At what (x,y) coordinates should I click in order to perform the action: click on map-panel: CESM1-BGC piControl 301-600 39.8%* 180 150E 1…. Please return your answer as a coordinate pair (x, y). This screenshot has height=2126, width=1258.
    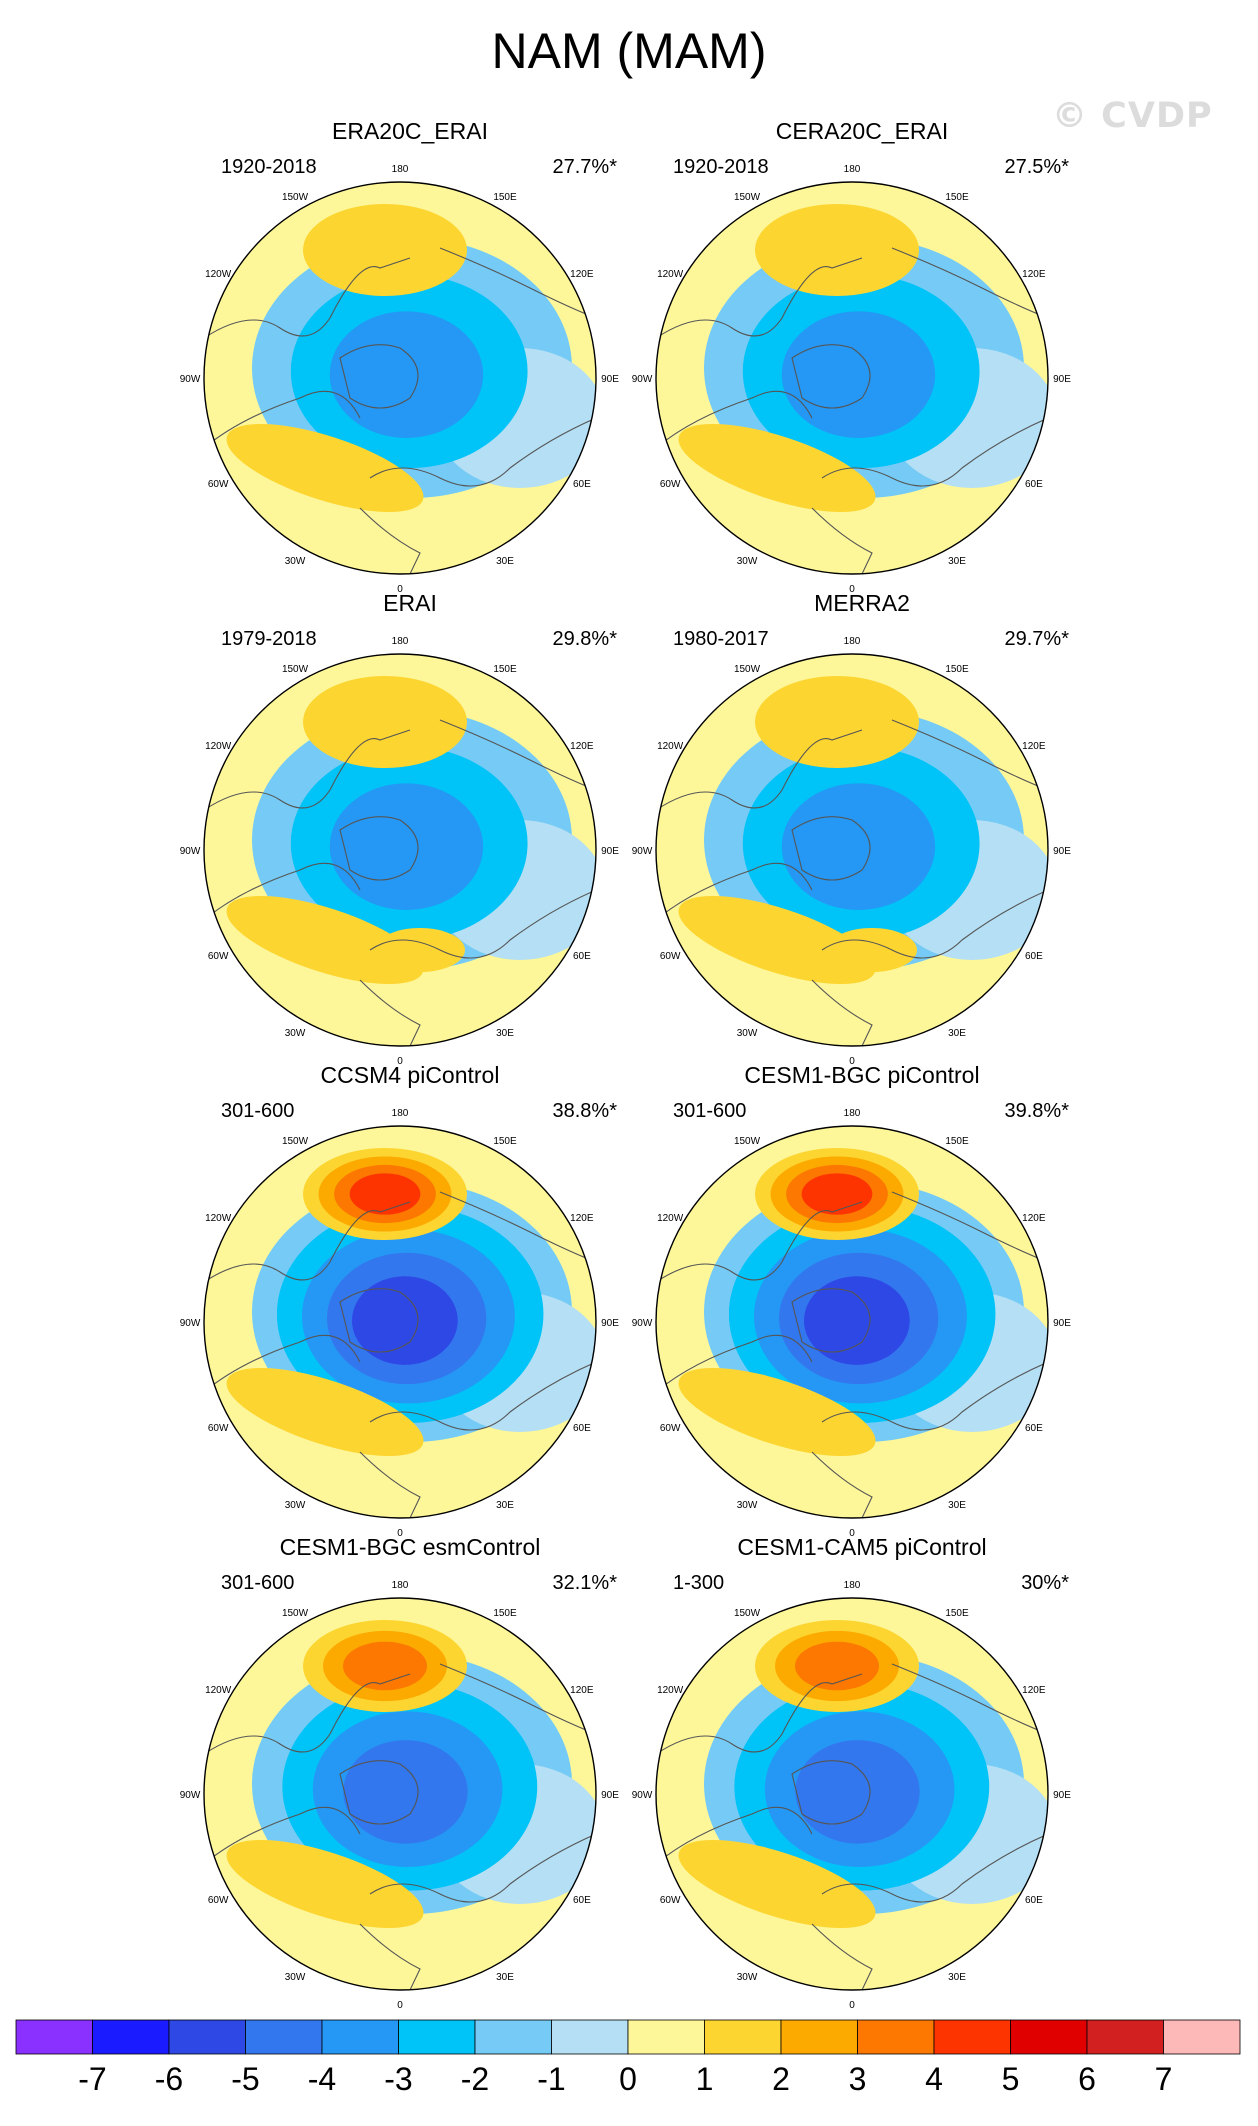
    Looking at the image, I should click on (862, 1300).